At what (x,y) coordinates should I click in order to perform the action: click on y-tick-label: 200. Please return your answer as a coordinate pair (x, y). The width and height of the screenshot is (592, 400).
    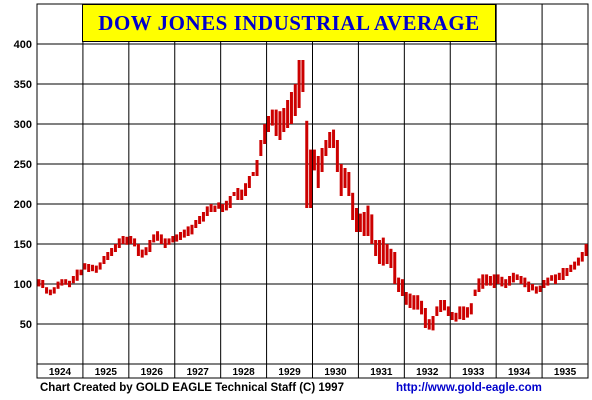
    Looking at the image, I should click on (23, 205).